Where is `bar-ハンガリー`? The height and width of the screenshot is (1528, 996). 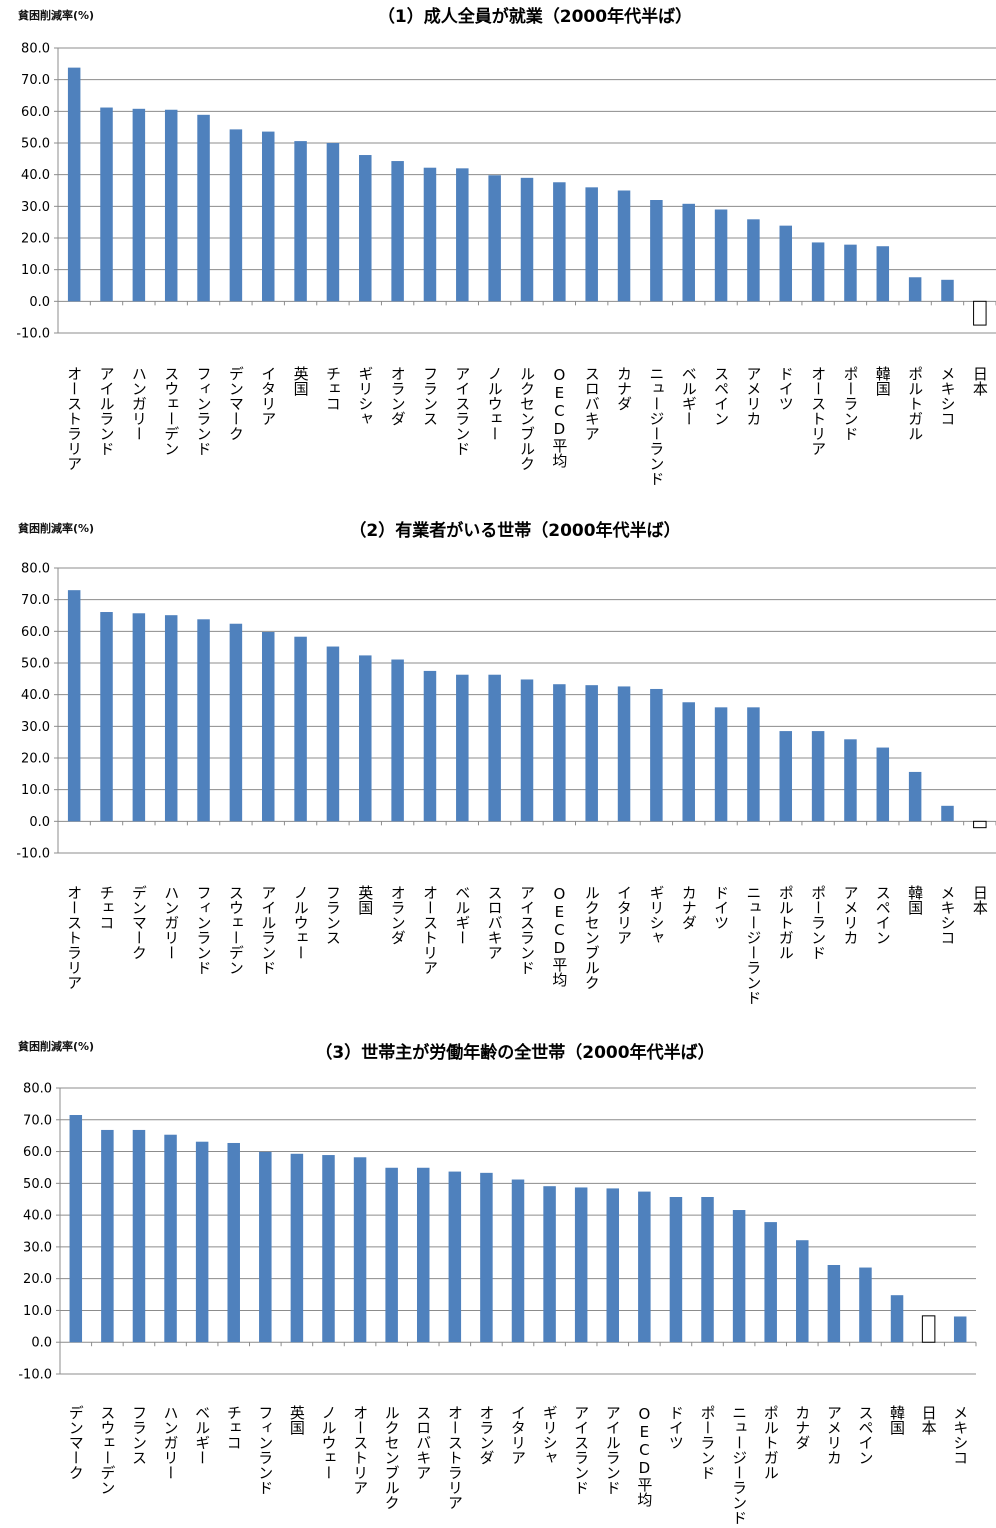
bar-ハンガリー is located at coordinates (171, 718).